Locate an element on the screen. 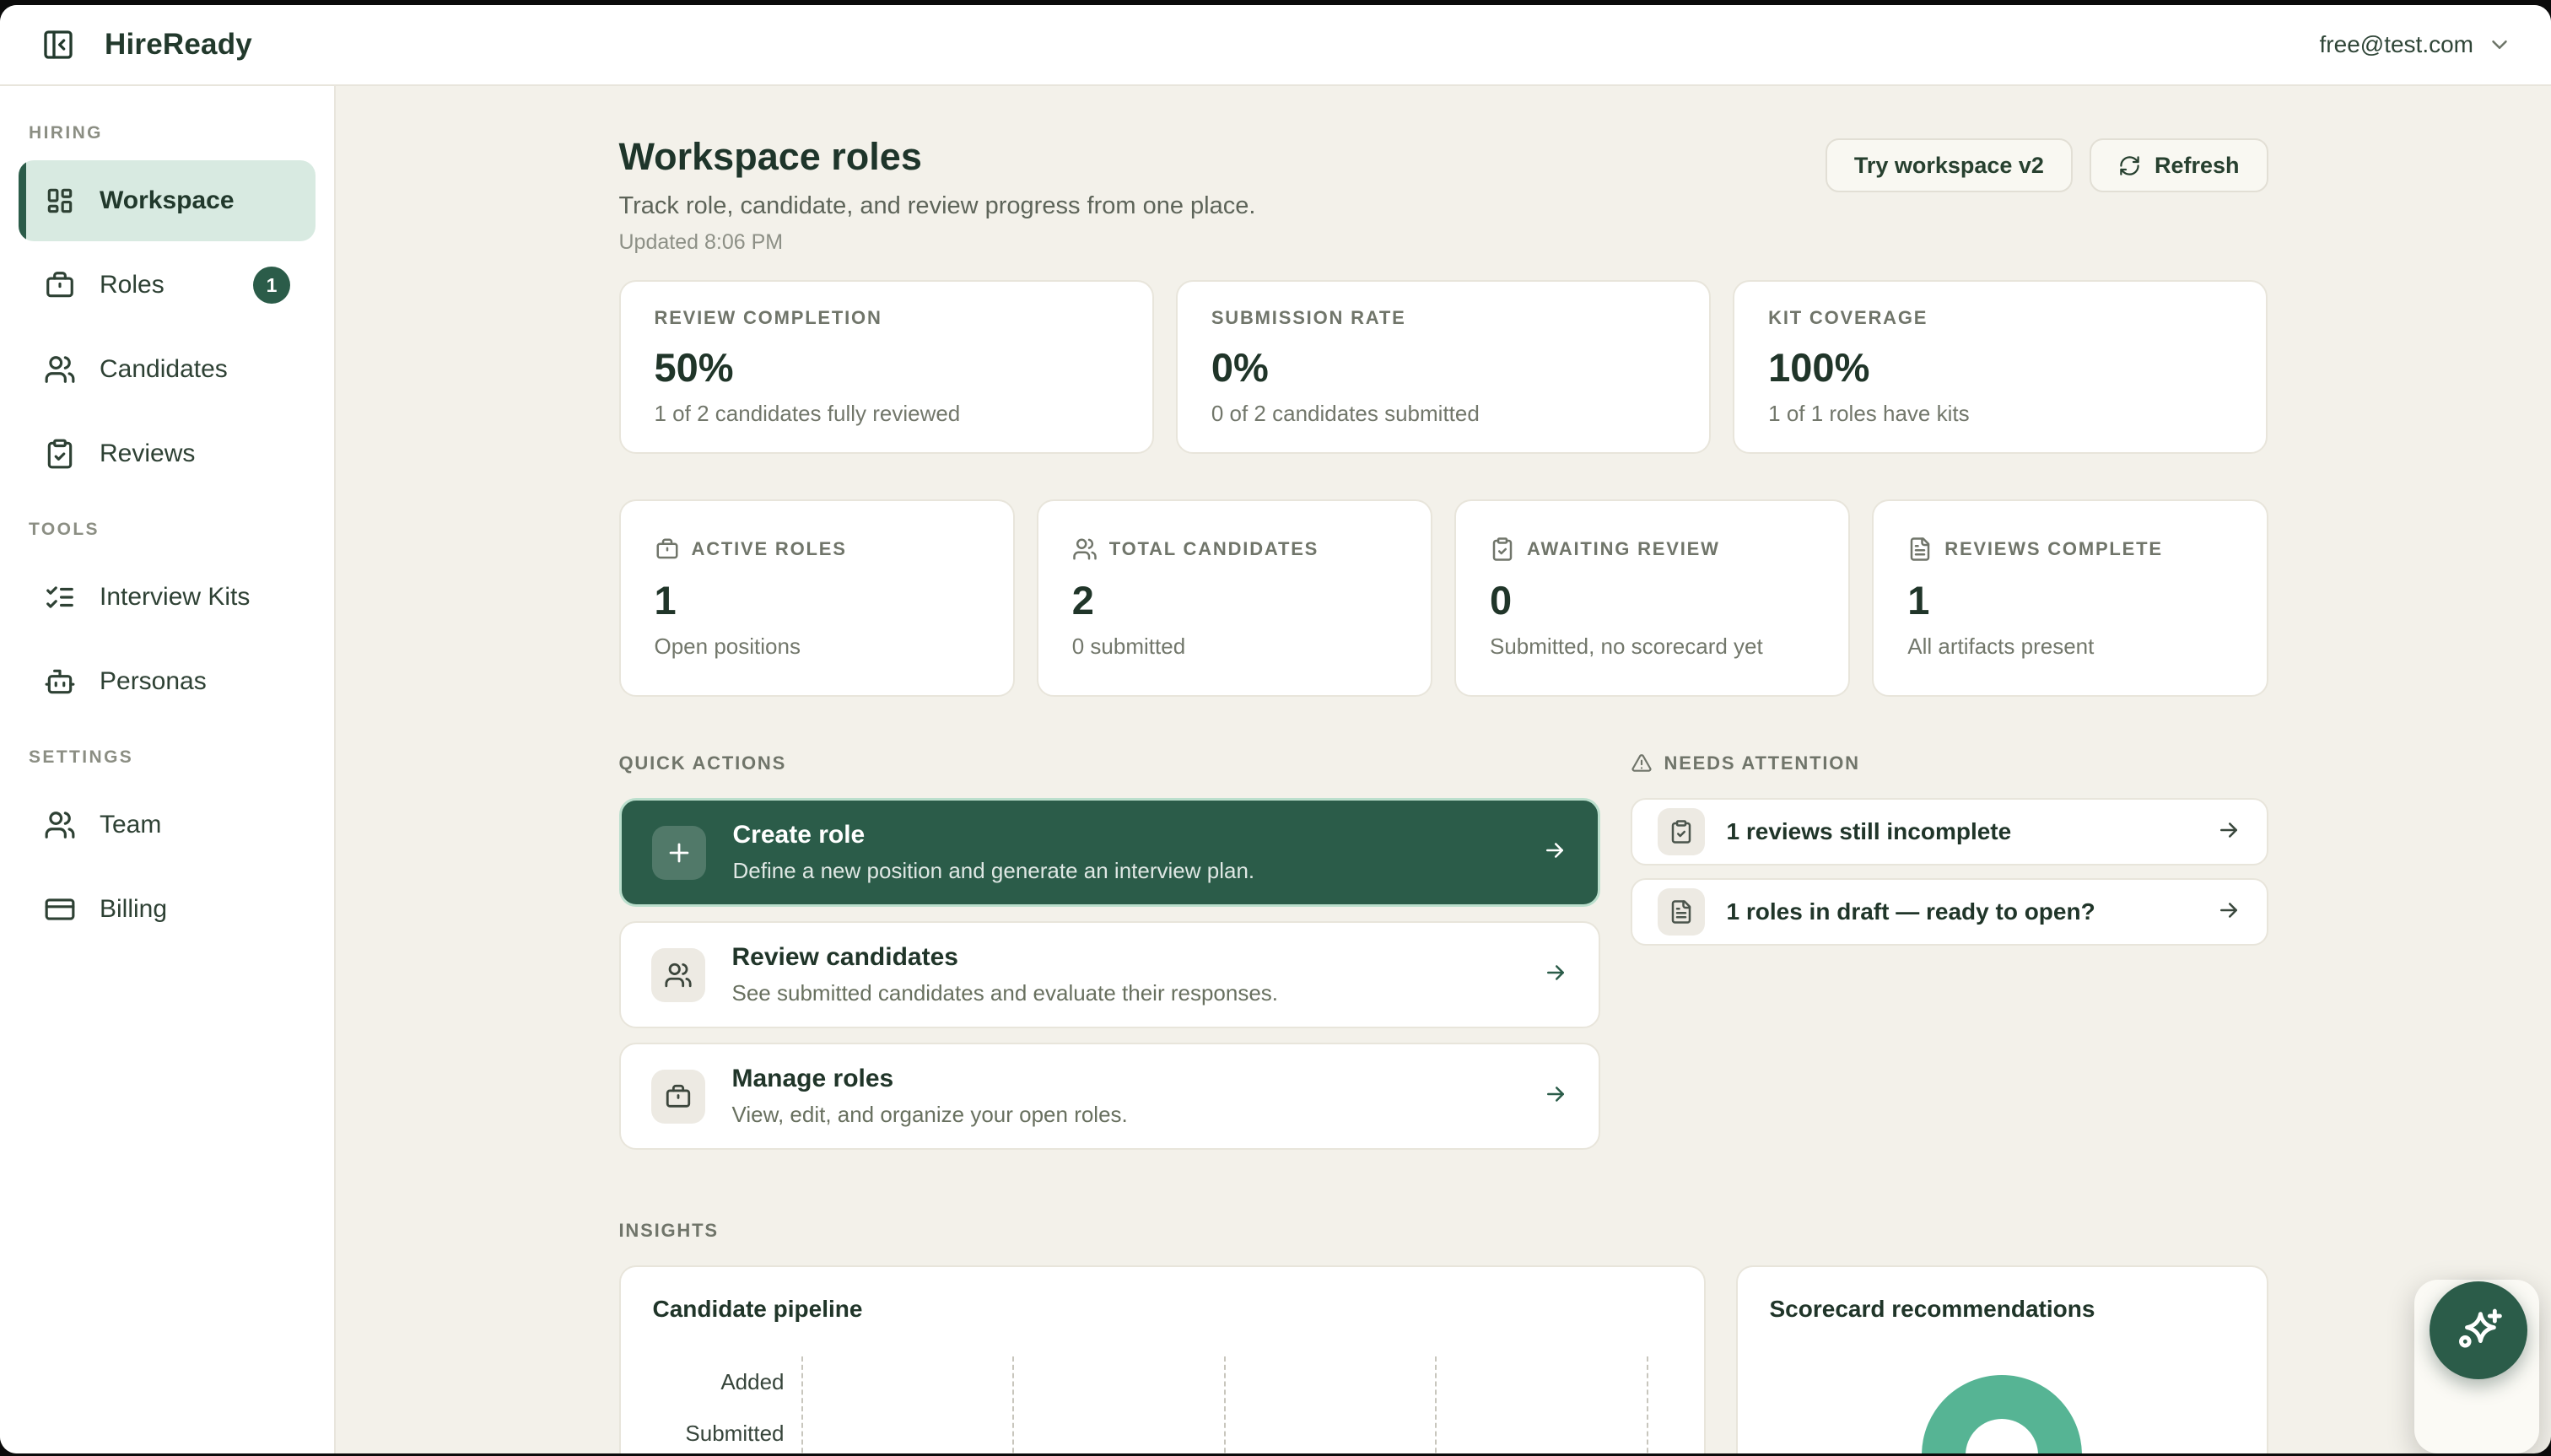  sidebar-item-label: Interview Kits is located at coordinates (175, 597).